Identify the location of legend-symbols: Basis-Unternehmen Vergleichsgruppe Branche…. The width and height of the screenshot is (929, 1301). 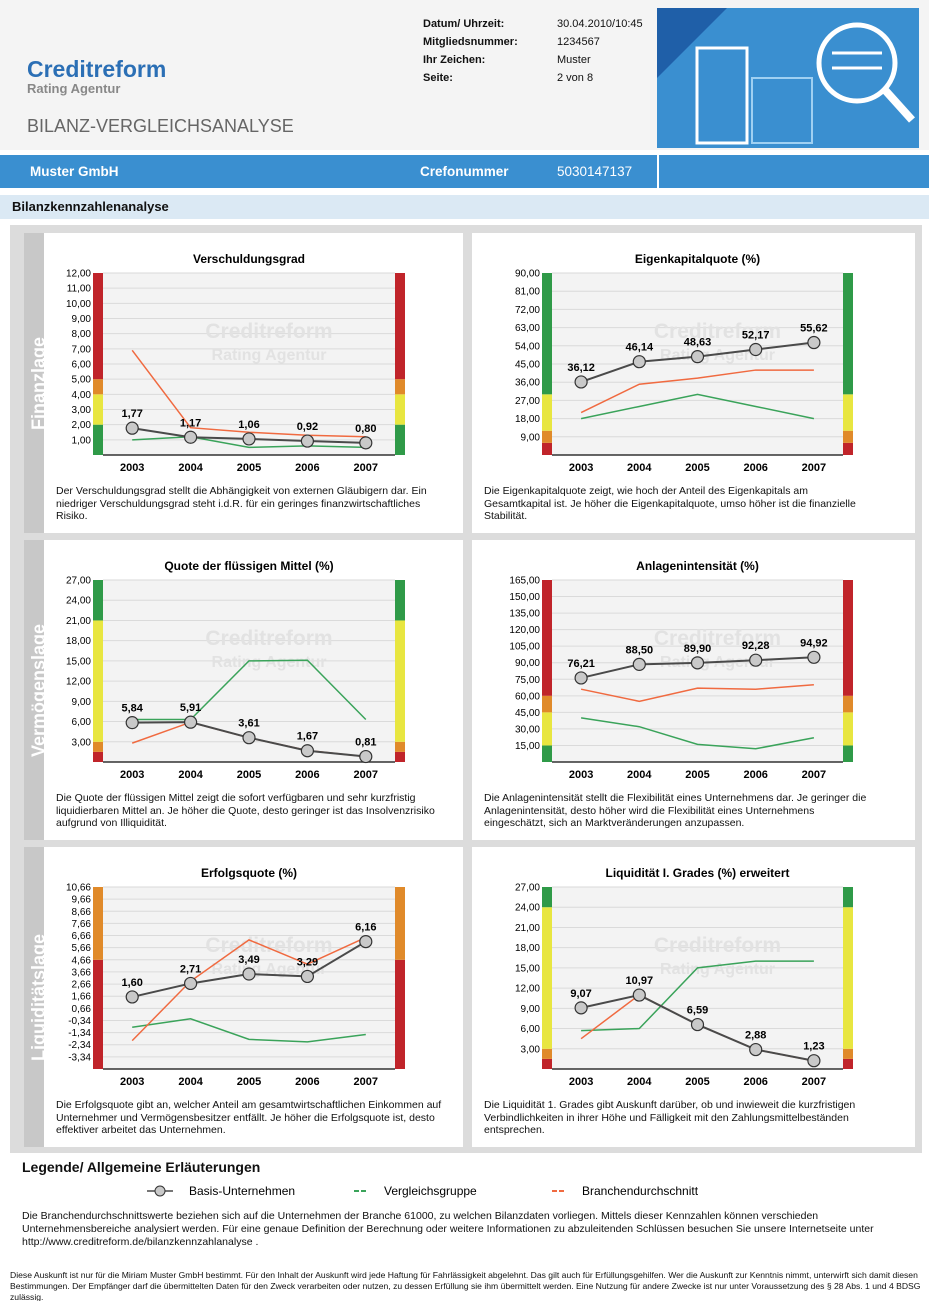
(423, 1191).